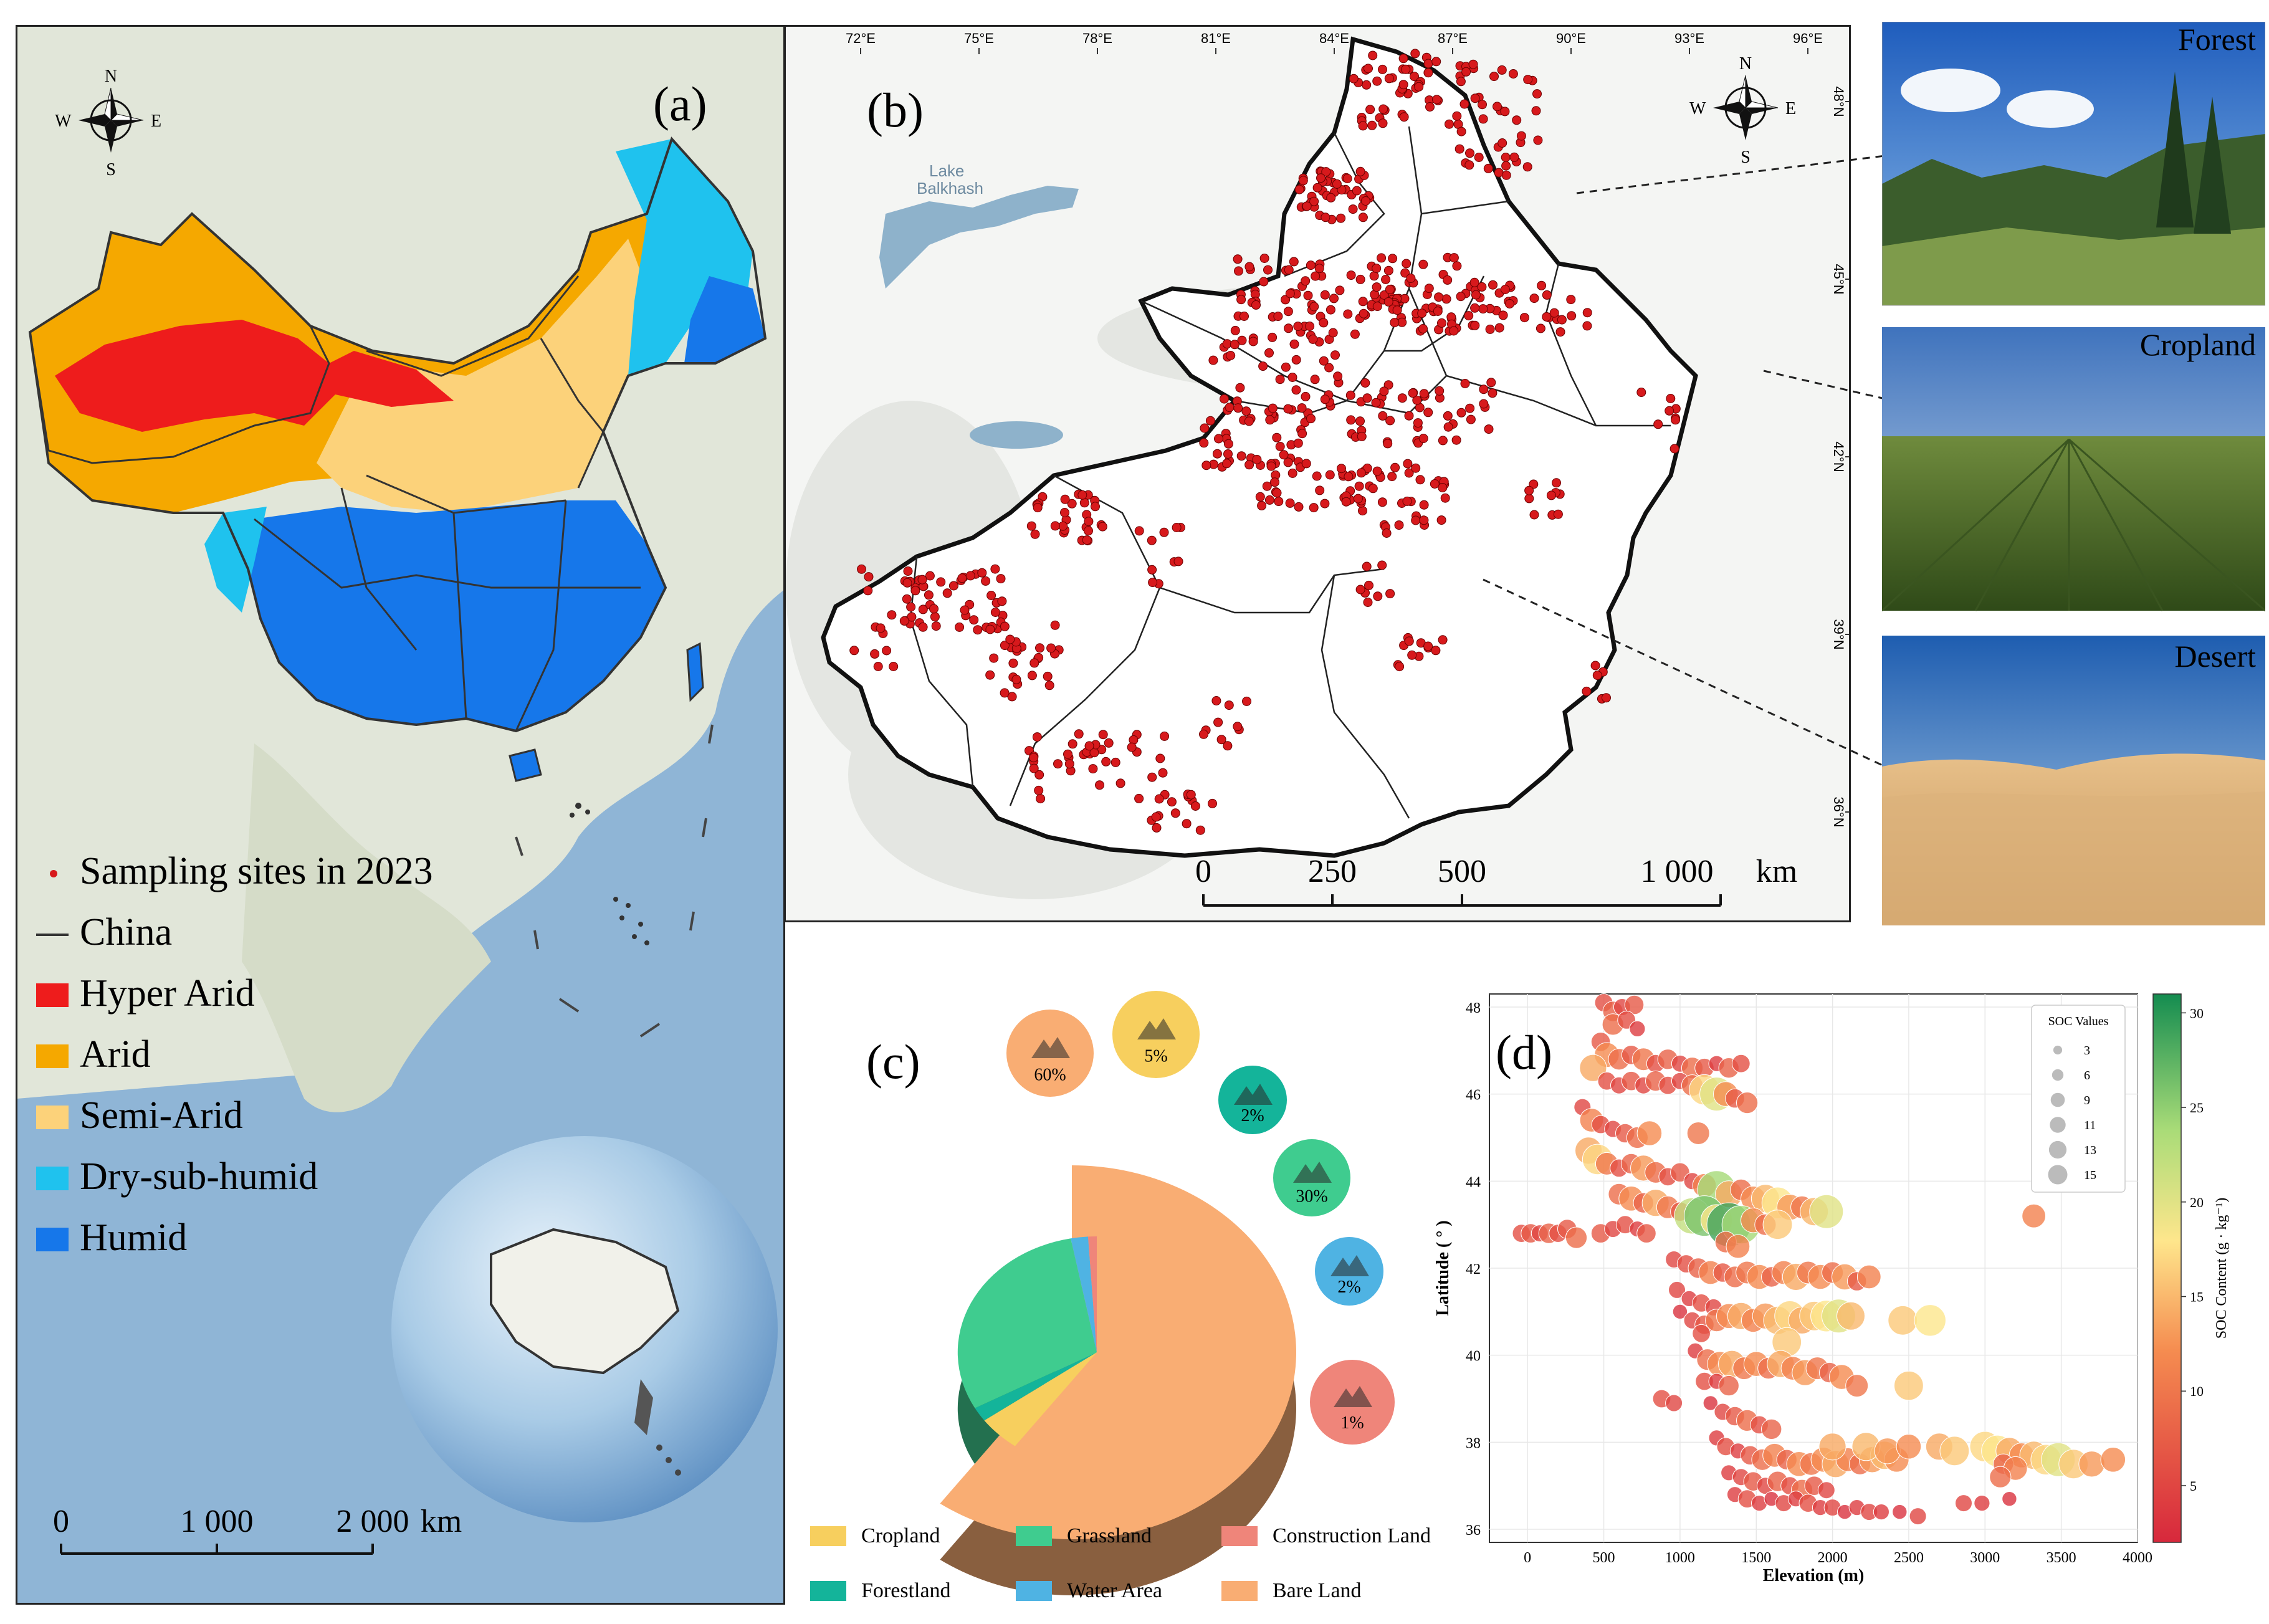  Describe the element at coordinates (1604, 1558) in the screenshot. I see `x-tick-label: 500` at that location.